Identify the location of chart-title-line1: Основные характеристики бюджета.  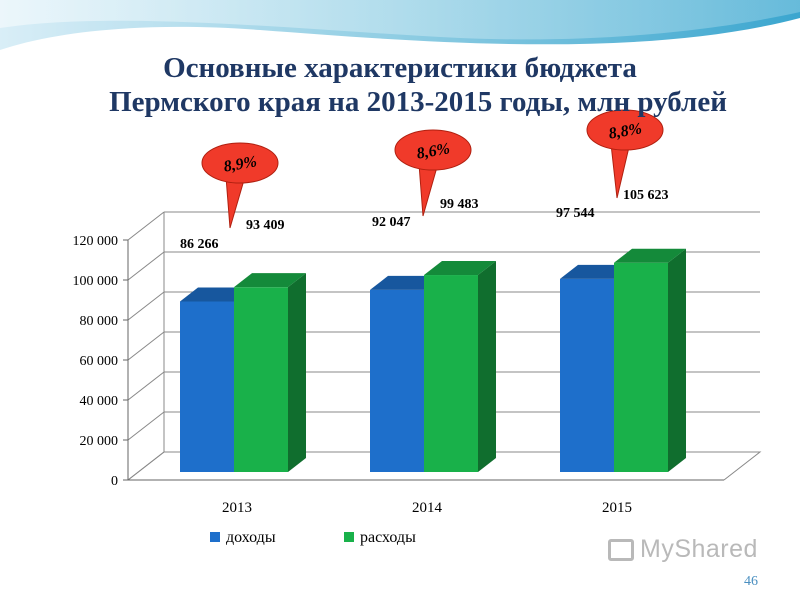
(400, 68).